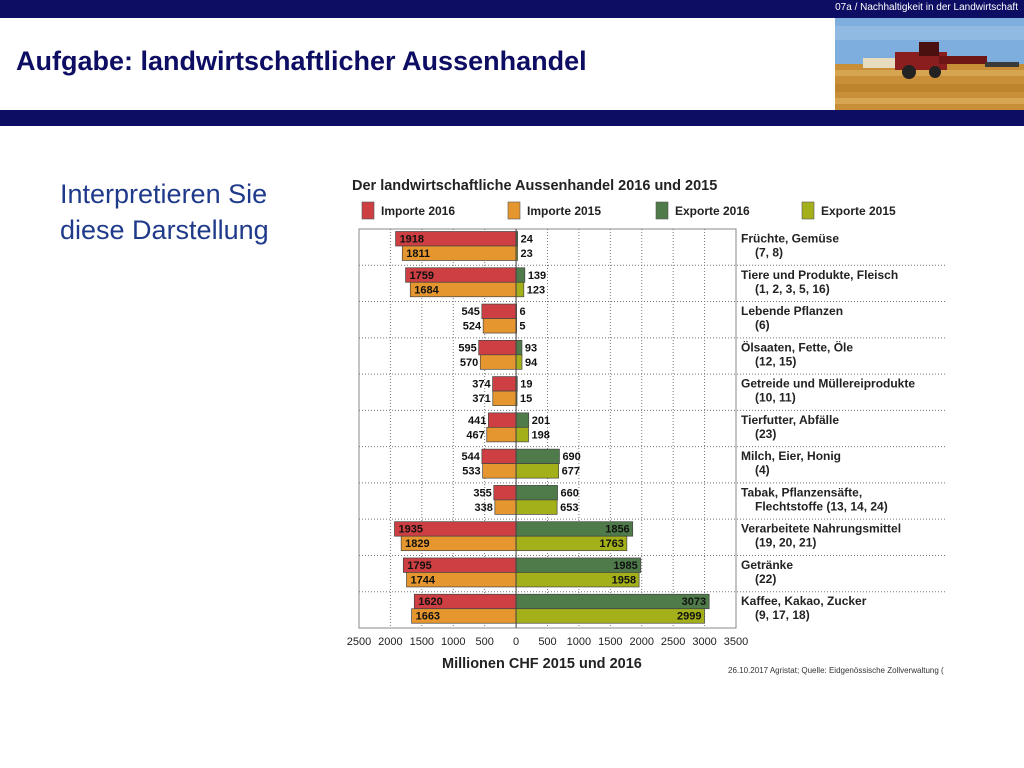  What do you see at coordinates (412, 240) in the screenshot?
I see `import-value-label: 1918` at bounding box center [412, 240].